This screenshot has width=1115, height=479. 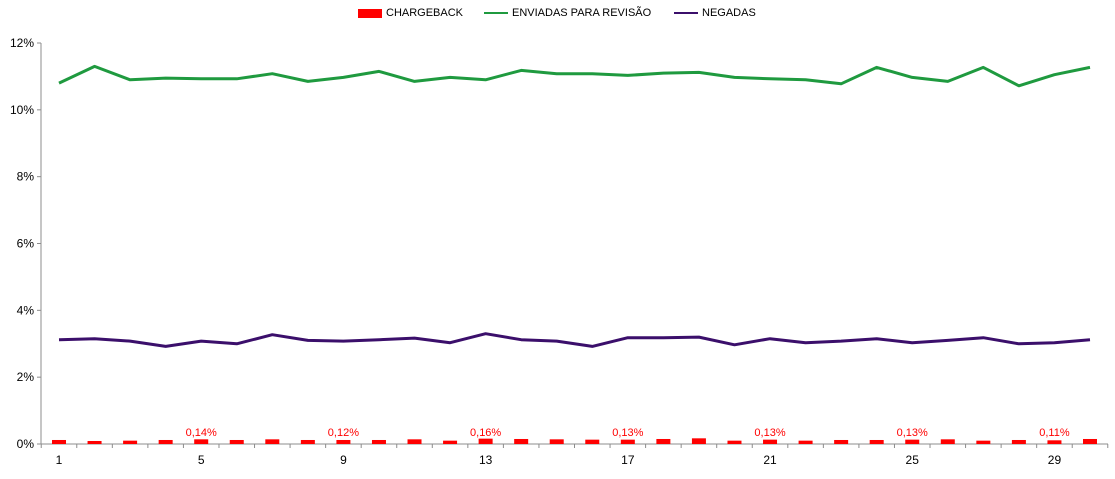 I want to click on legend-item-chargeback: CHARGEBACK, so click(x=410, y=13).